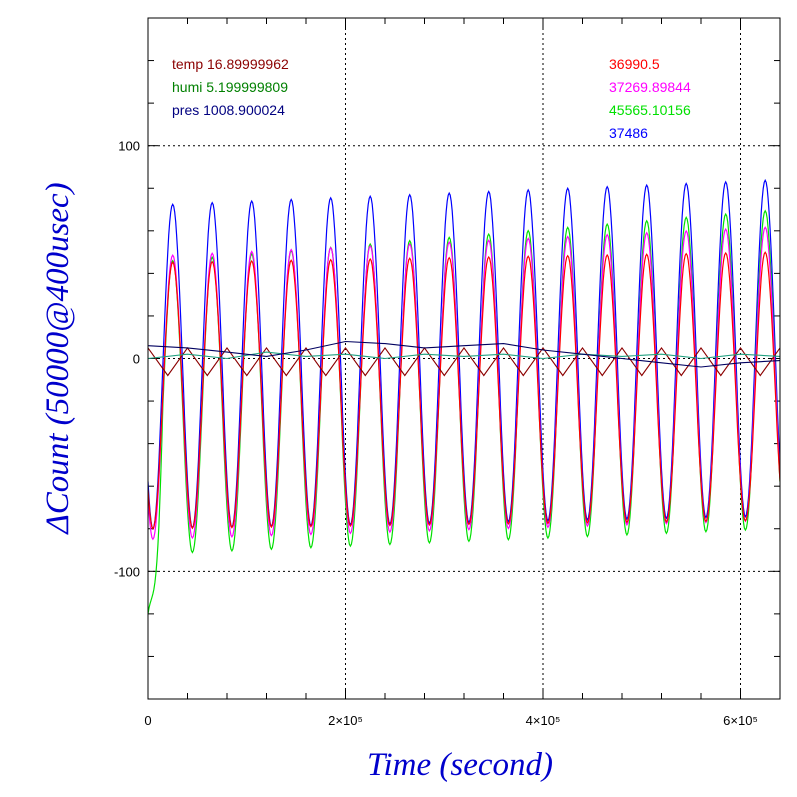  I want to click on series-line-humi, so click(464, 355).